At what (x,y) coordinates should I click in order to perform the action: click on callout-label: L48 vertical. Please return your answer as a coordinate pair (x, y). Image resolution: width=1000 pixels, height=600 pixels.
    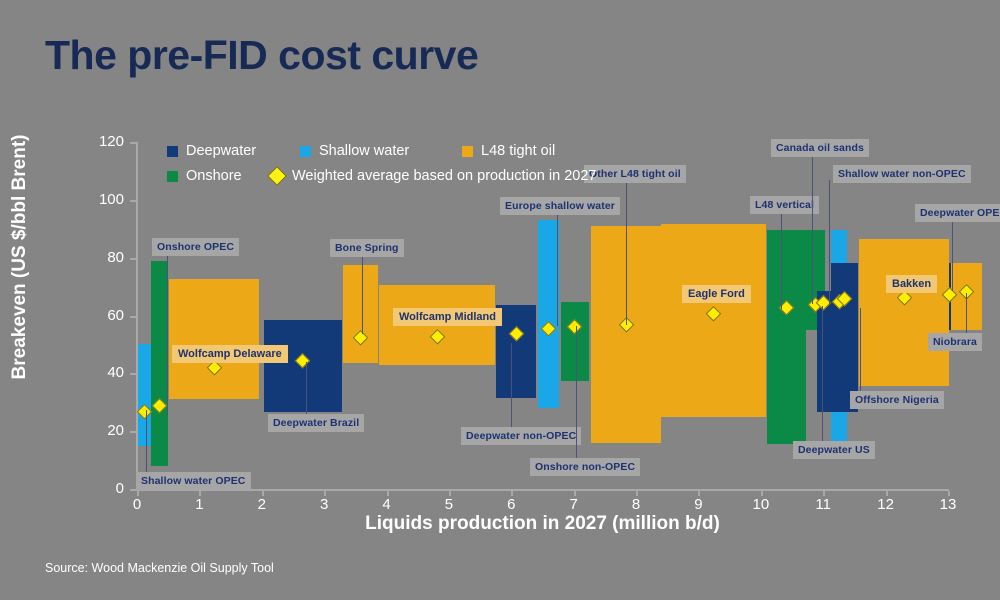
    Looking at the image, I should click on (784, 205).